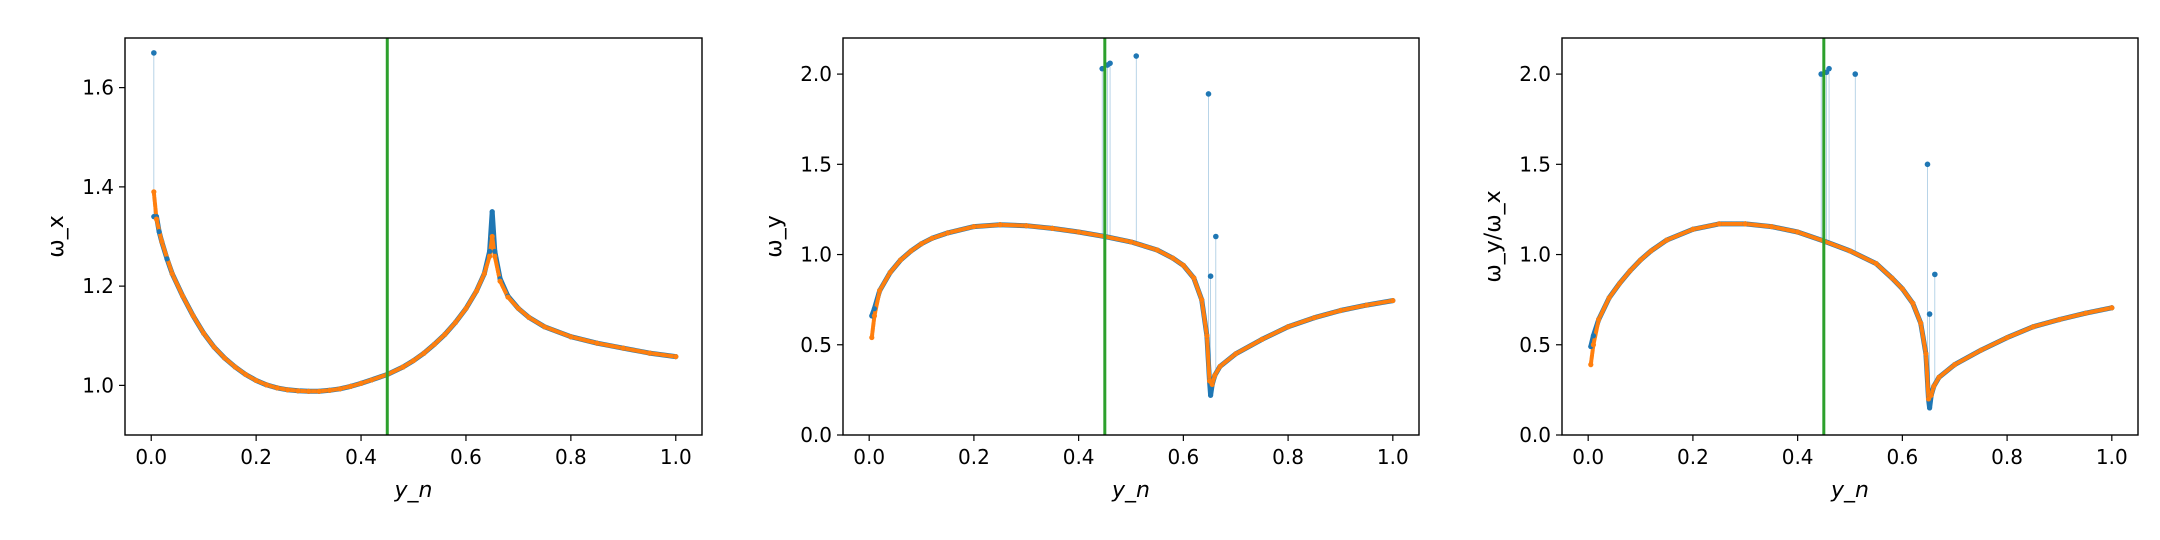 The width and height of the screenshot is (2160, 540). What do you see at coordinates (56, 236) in the screenshot?
I see `y-axis-label: ω_x` at bounding box center [56, 236].